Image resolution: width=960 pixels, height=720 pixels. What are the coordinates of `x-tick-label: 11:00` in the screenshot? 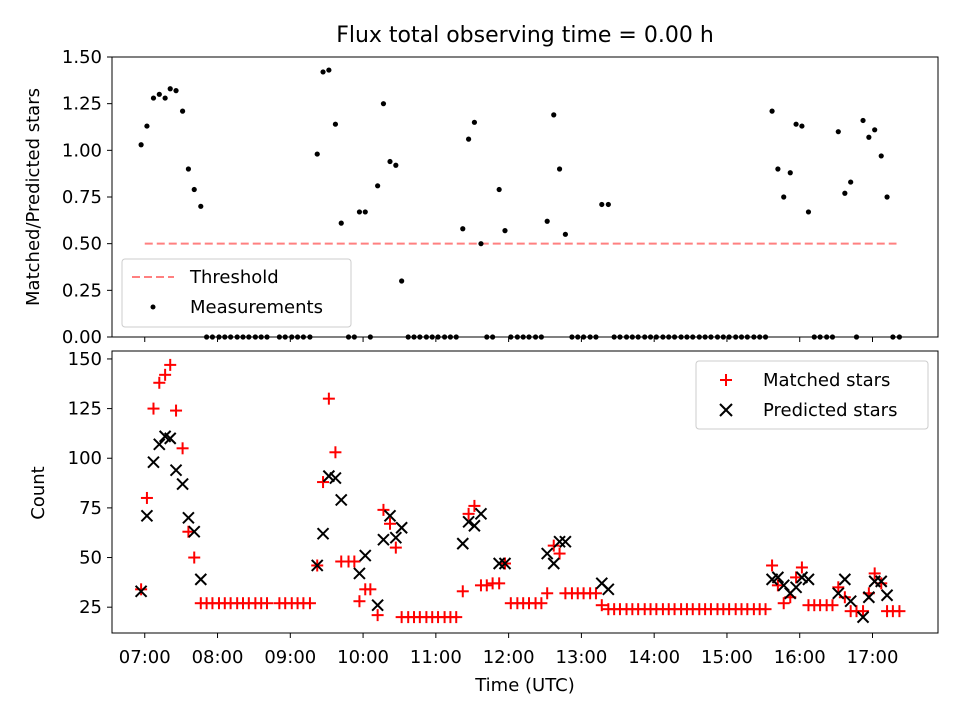 It's located at (436, 657).